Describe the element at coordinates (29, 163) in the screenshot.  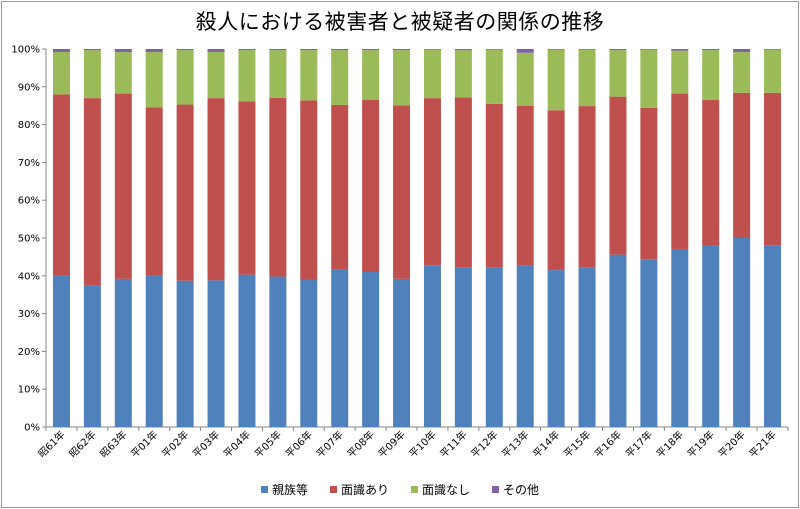
I see `y-tick-label: 70%` at that location.